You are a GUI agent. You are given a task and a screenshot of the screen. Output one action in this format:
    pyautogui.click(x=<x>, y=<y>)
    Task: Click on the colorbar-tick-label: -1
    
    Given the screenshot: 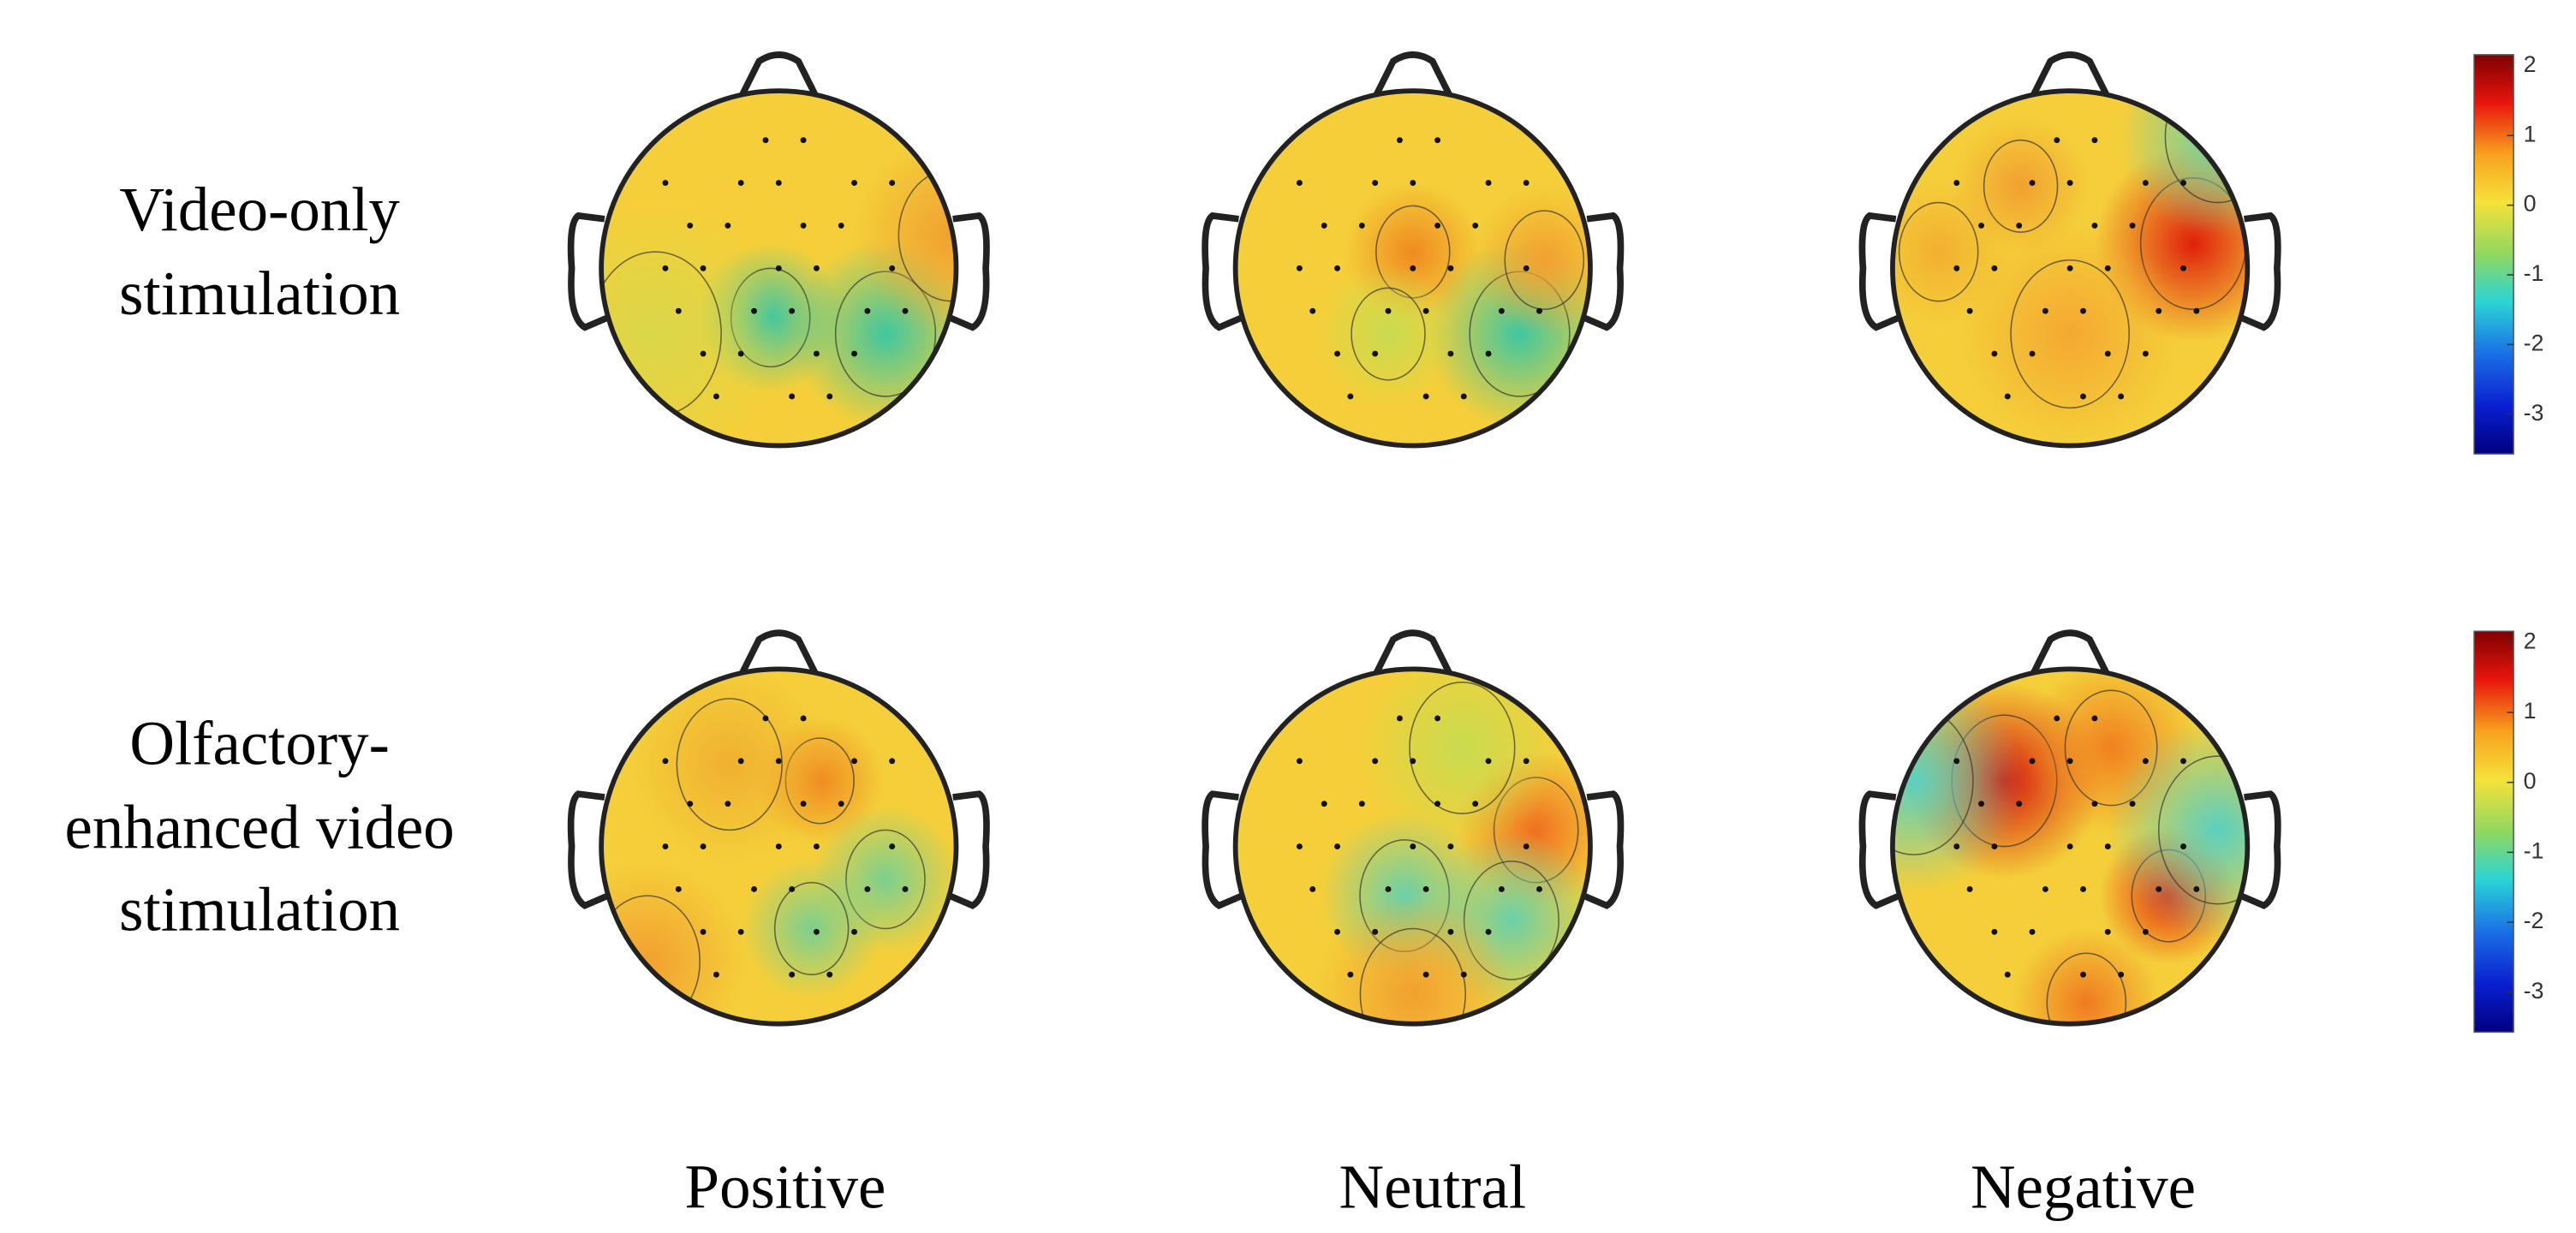 What is the action you would take?
    pyautogui.click(x=2534, y=850)
    